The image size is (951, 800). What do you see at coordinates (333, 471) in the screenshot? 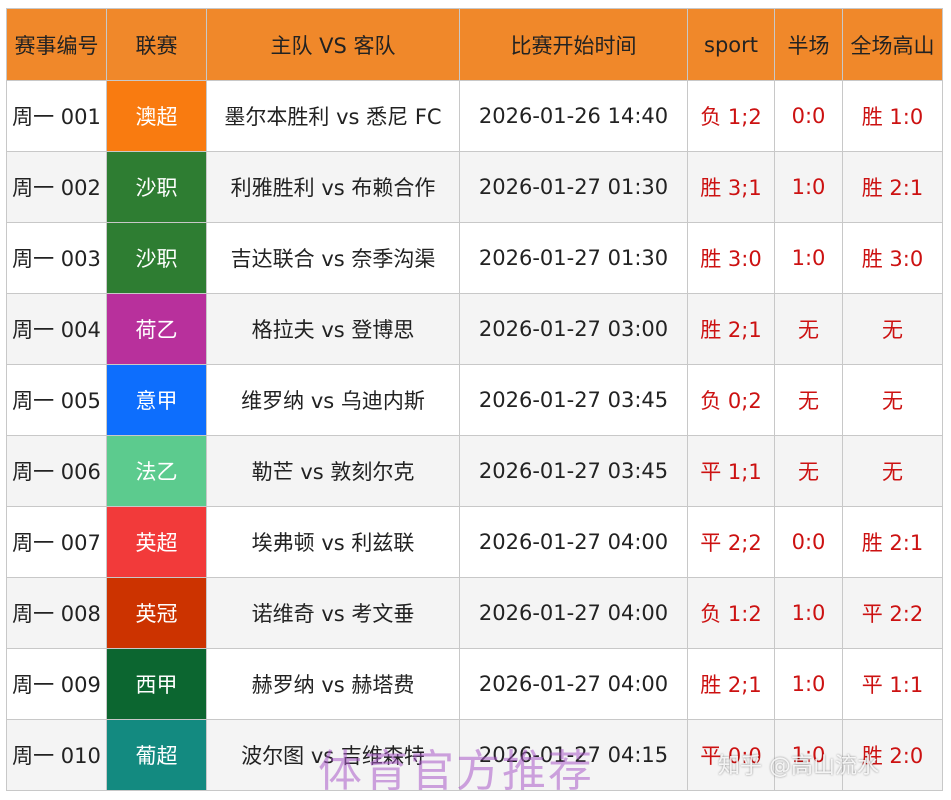
I see `teams: 勒芒 vs 敦刻尔克` at bounding box center [333, 471].